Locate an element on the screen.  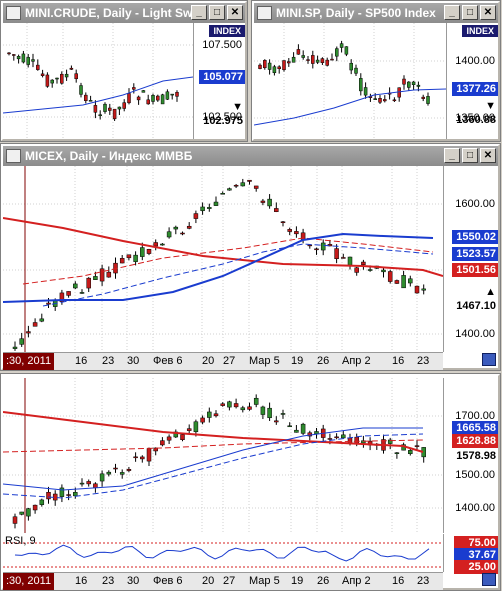
rsi-upper-tag: 75.00 is located at coordinates (476, 543).